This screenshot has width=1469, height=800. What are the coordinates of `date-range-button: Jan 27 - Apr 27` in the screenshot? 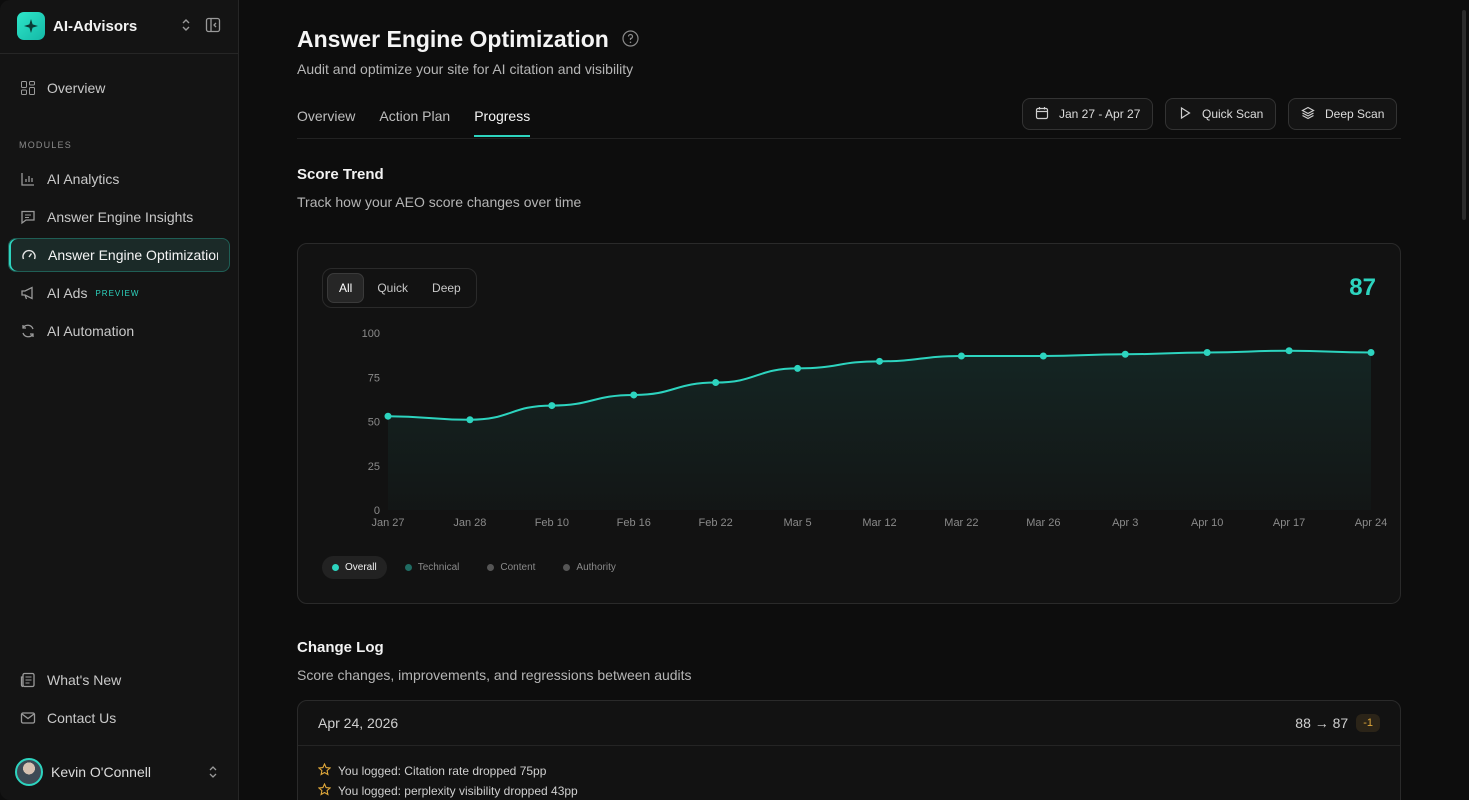 It's located at (1088, 114).